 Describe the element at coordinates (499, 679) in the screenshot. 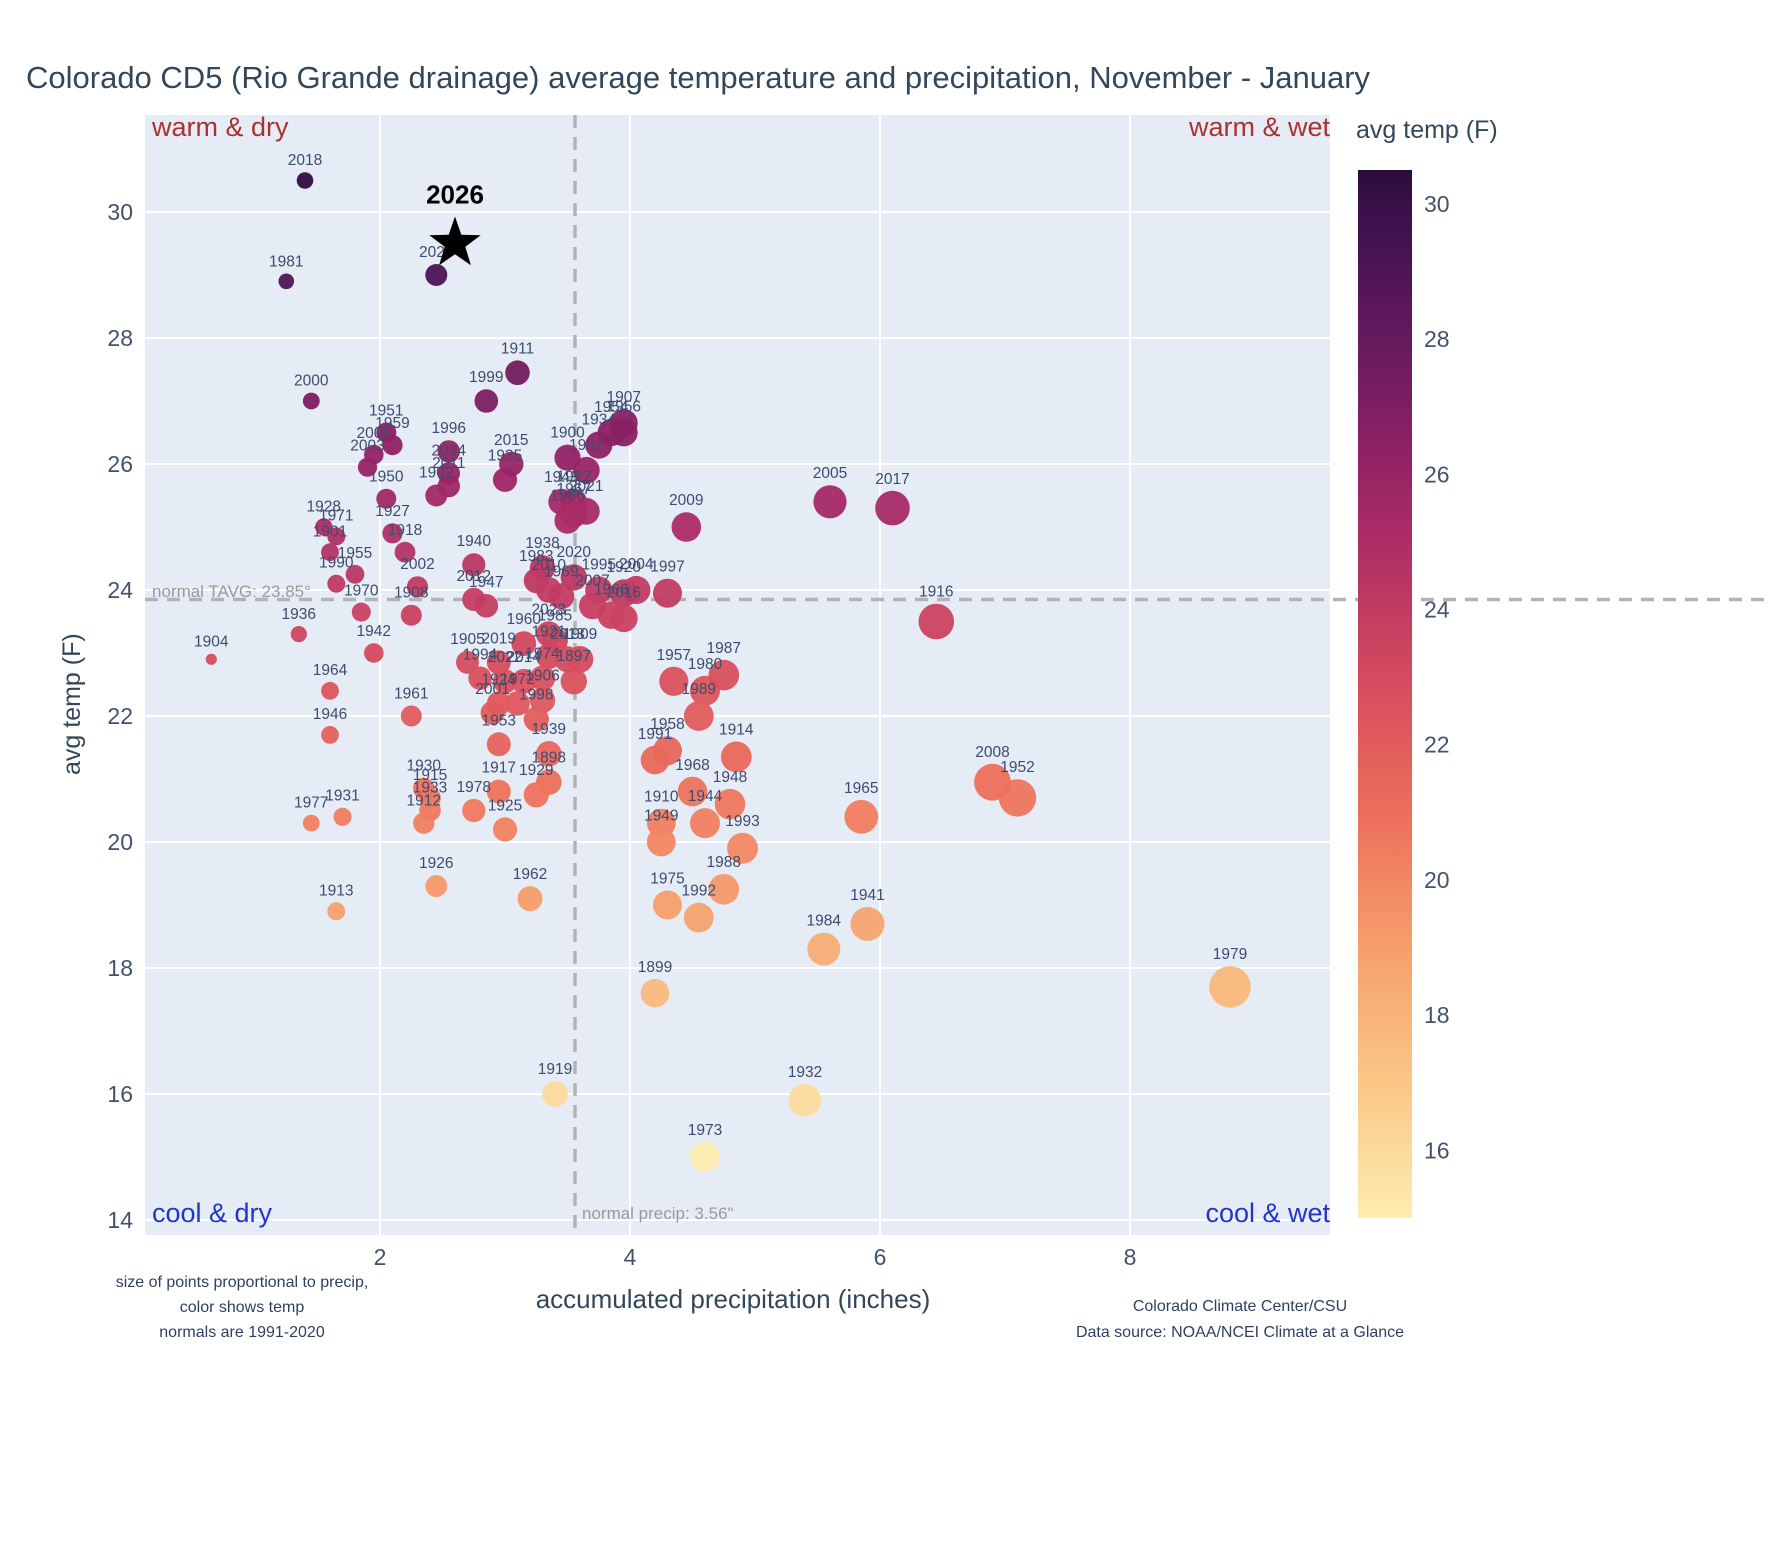

I see `point-year-label: 1924` at that location.